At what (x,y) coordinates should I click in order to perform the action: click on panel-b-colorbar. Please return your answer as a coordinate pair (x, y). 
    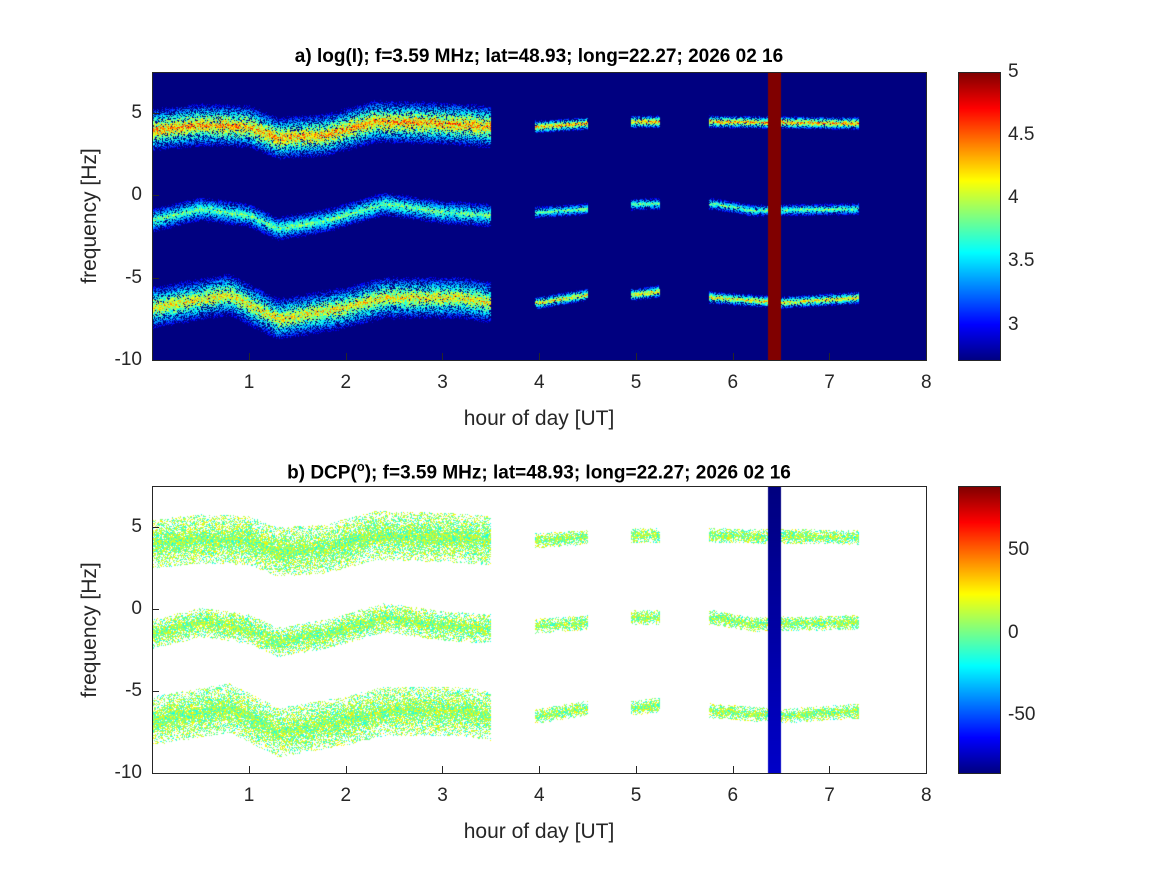
    Looking at the image, I should click on (979, 629).